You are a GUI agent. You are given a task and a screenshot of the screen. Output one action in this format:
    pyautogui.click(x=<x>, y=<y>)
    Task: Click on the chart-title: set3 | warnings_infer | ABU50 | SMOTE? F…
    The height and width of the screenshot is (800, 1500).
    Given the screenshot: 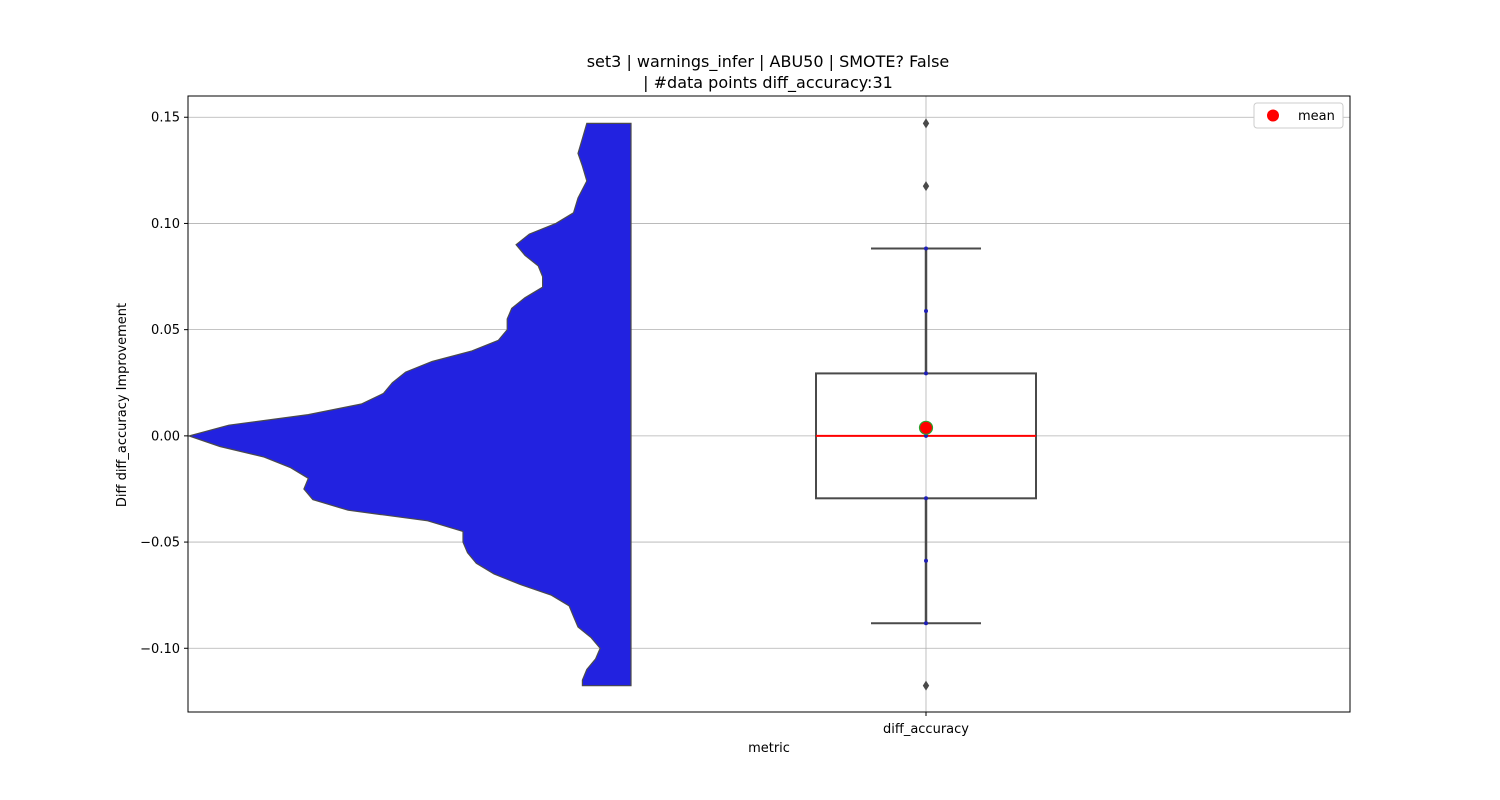 What is the action you would take?
    pyautogui.click(x=768, y=72)
    